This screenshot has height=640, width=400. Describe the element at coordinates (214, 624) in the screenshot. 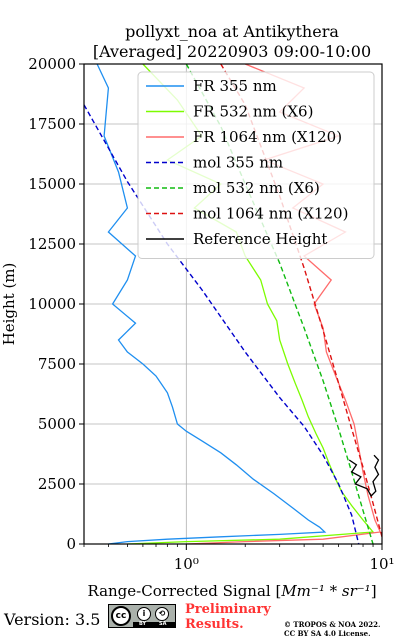

I see `preliminary-line2: Results.` at that location.